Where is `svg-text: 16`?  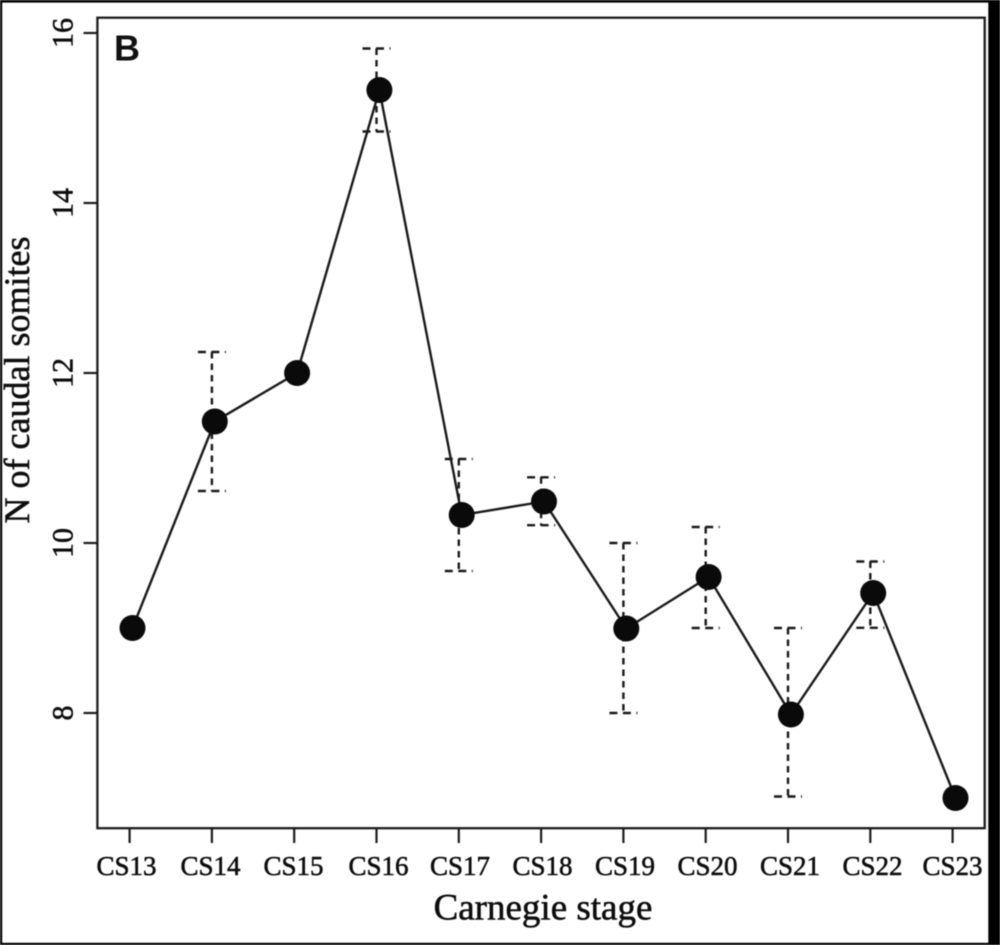 svg-text: 16 is located at coordinates (63, 33).